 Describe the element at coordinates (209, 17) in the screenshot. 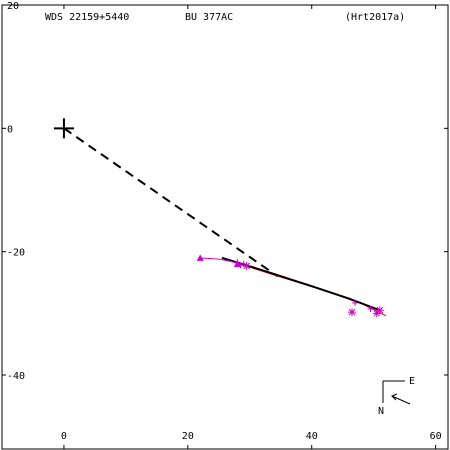

I see `header-discoverer: BU 377AC` at that location.